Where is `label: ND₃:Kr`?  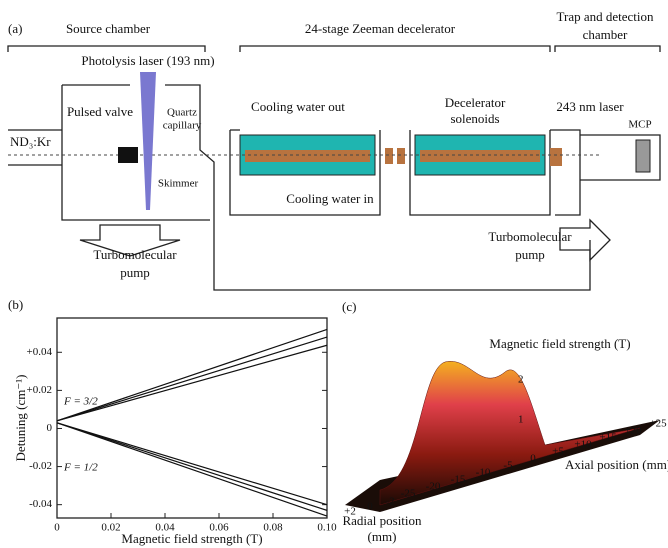
label: ND₃:Kr is located at coordinates (30, 141).